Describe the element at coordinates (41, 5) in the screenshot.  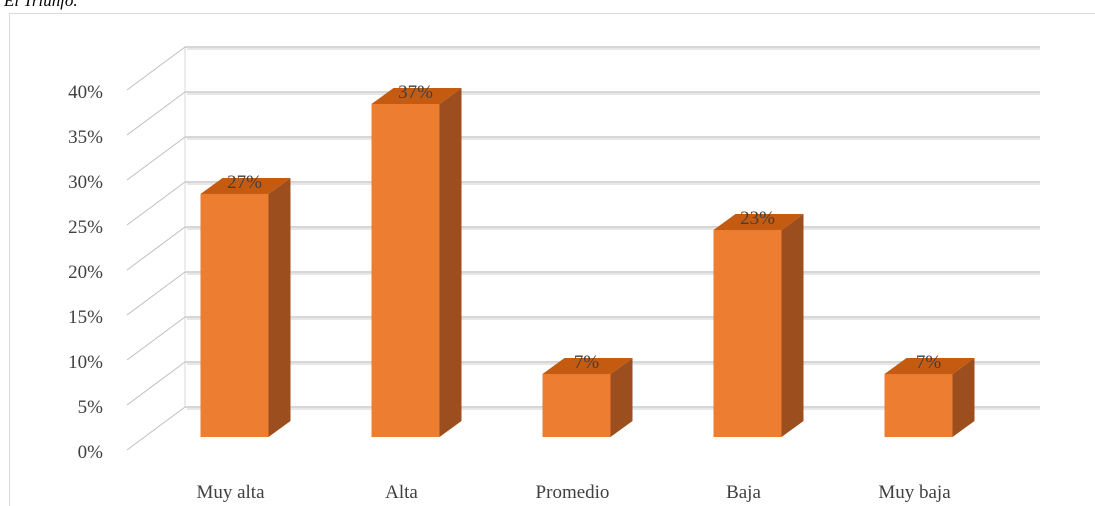
I see `chart-caption: El Triunfo.` at that location.